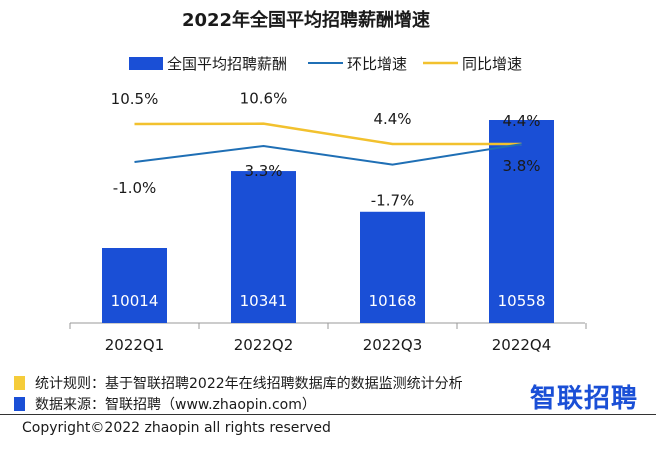 Image resolution: width=656 pixels, height=451 pixels. I want to click on x-tick-label: 2022Q2, so click(264, 345).